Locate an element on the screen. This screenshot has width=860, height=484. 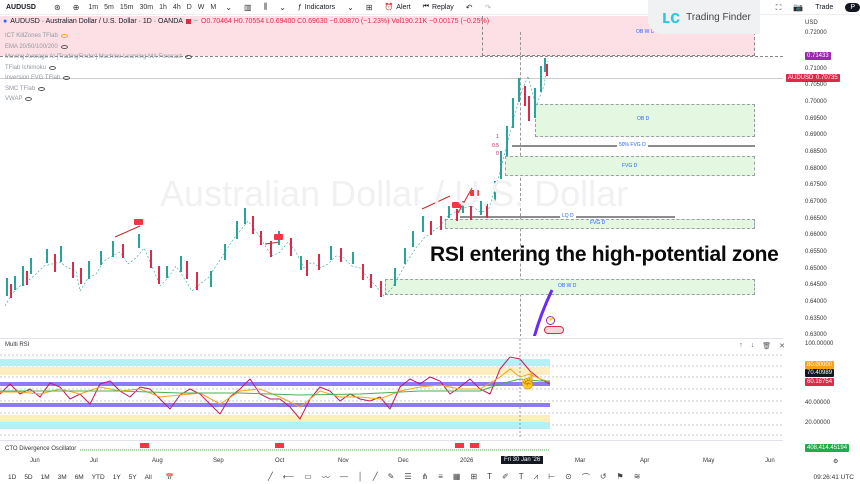
publish-button: P is located at coordinates (852, 7).